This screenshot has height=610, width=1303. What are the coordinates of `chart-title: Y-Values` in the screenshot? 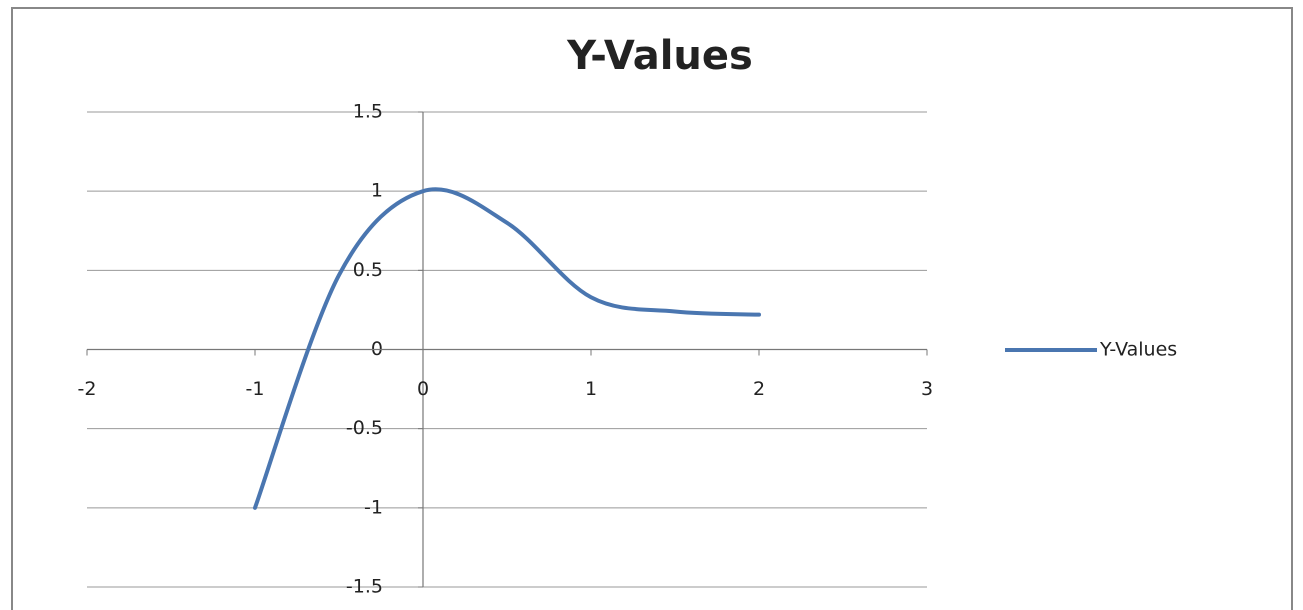 It's located at (659, 56).